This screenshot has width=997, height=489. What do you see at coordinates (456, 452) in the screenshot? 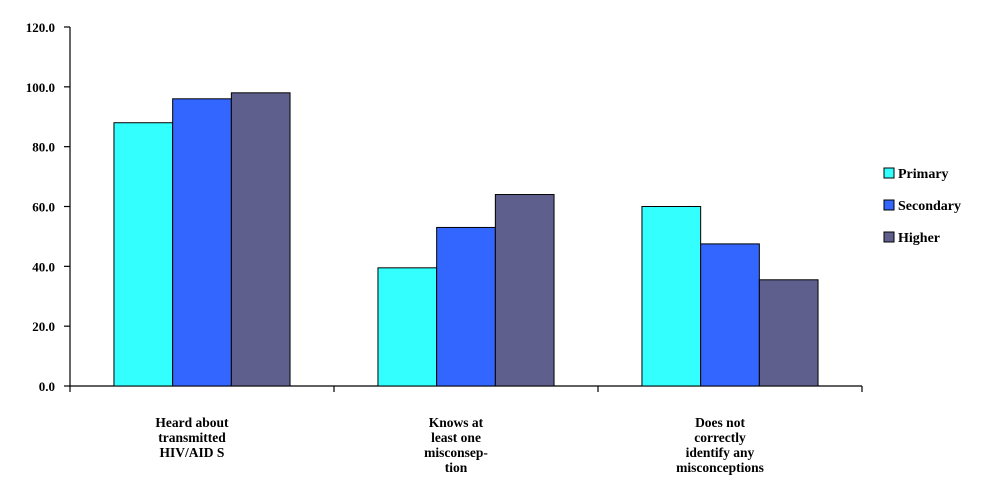
I see `category-label-line: misconsep-` at bounding box center [456, 452].